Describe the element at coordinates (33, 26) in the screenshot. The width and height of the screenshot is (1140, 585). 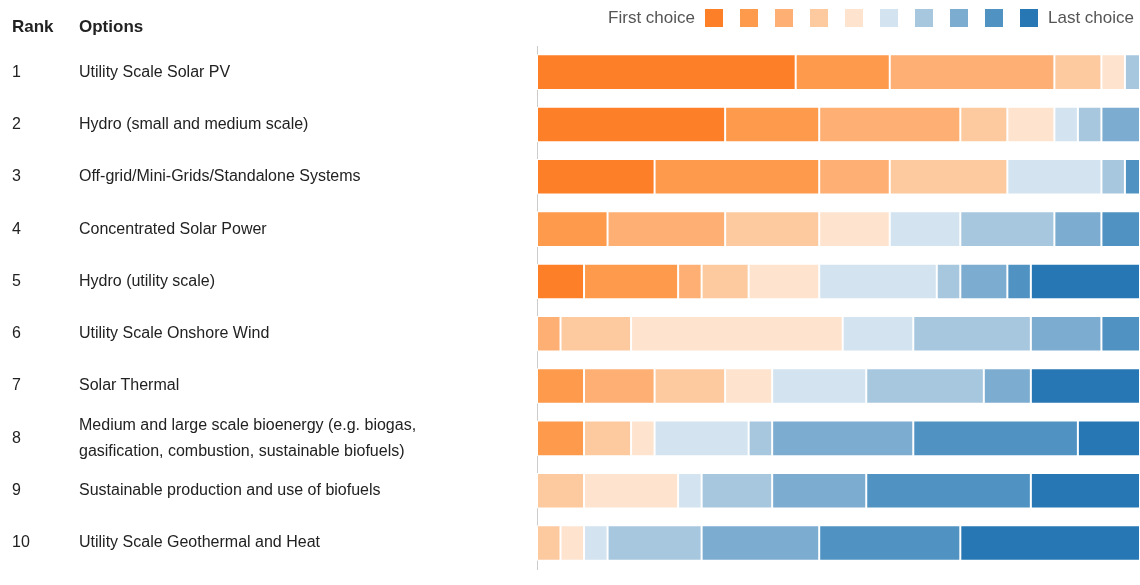
I see `text: Rank` at that location.